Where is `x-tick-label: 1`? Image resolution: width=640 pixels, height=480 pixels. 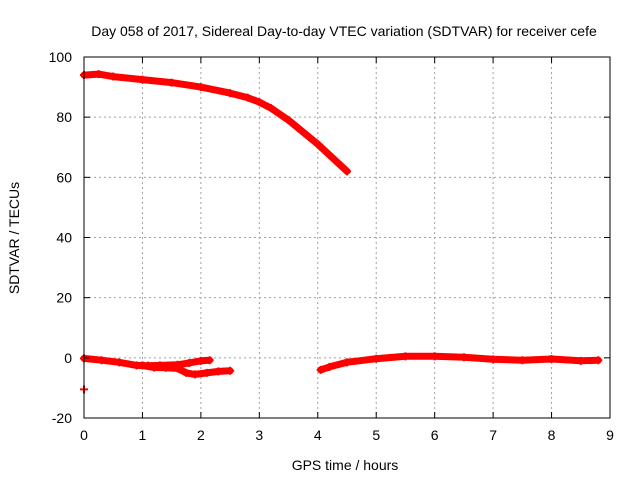
x-tick-label: 1 is located at coordinates (143, 435).